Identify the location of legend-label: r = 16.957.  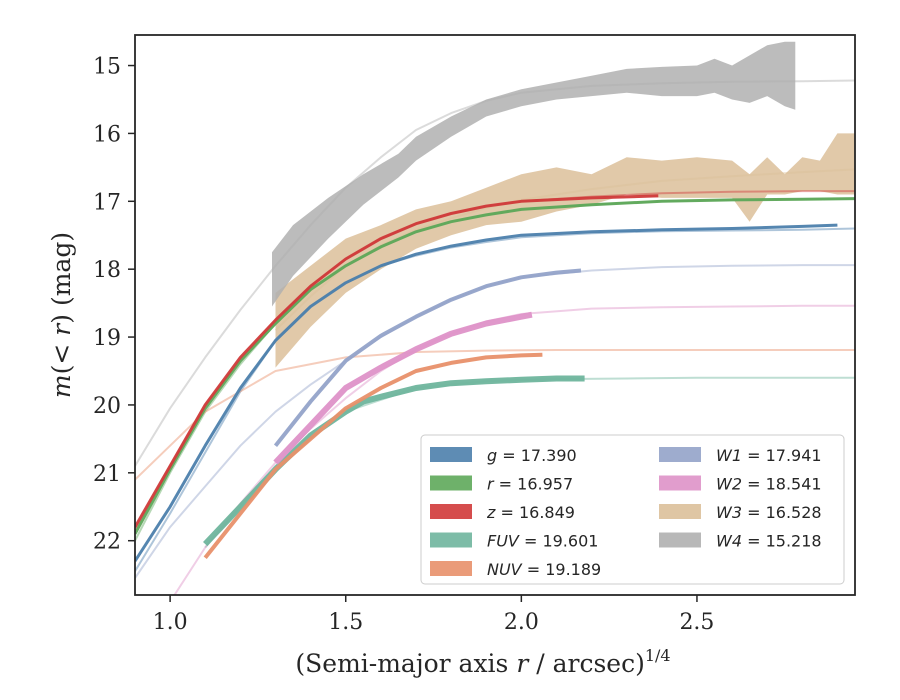
(530, 484).